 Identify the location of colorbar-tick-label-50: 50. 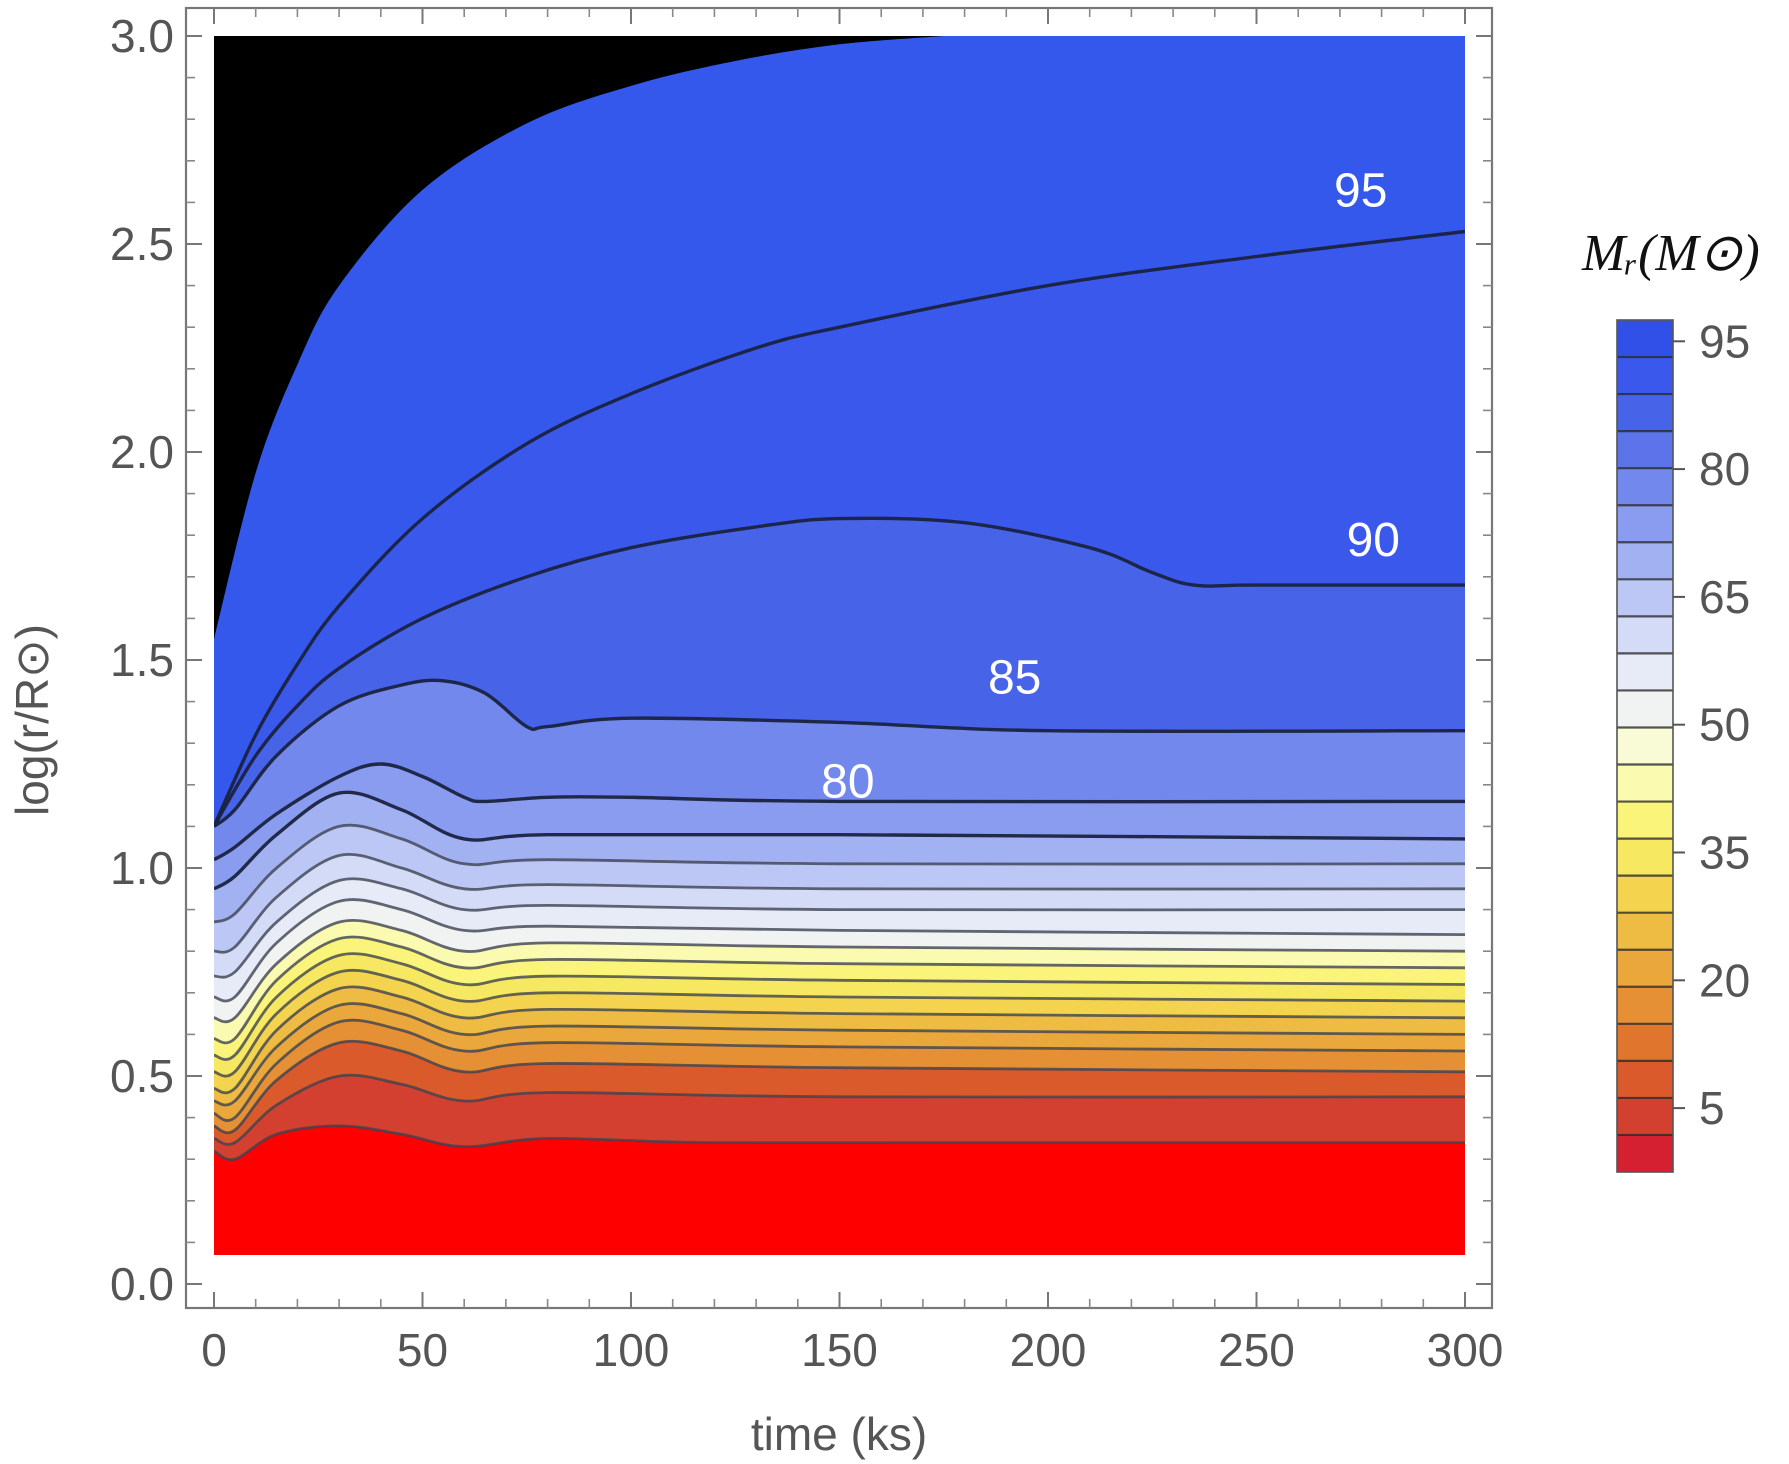
(1724, 725).